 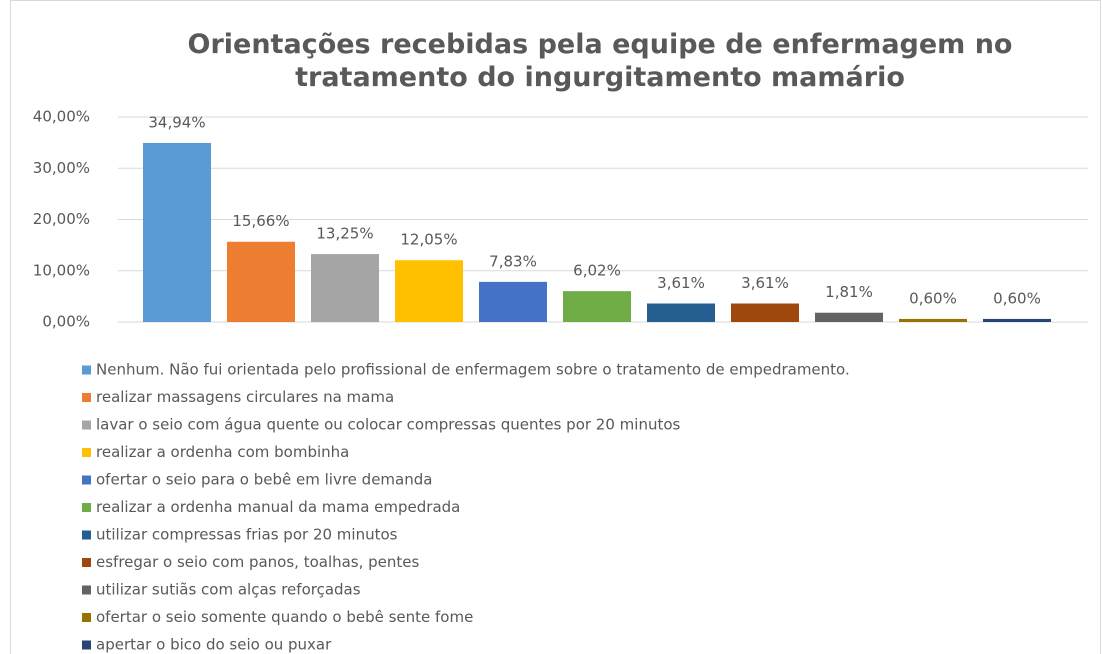 I want to click on y-tick-label: 10,00%, so click(x=61, y=270).